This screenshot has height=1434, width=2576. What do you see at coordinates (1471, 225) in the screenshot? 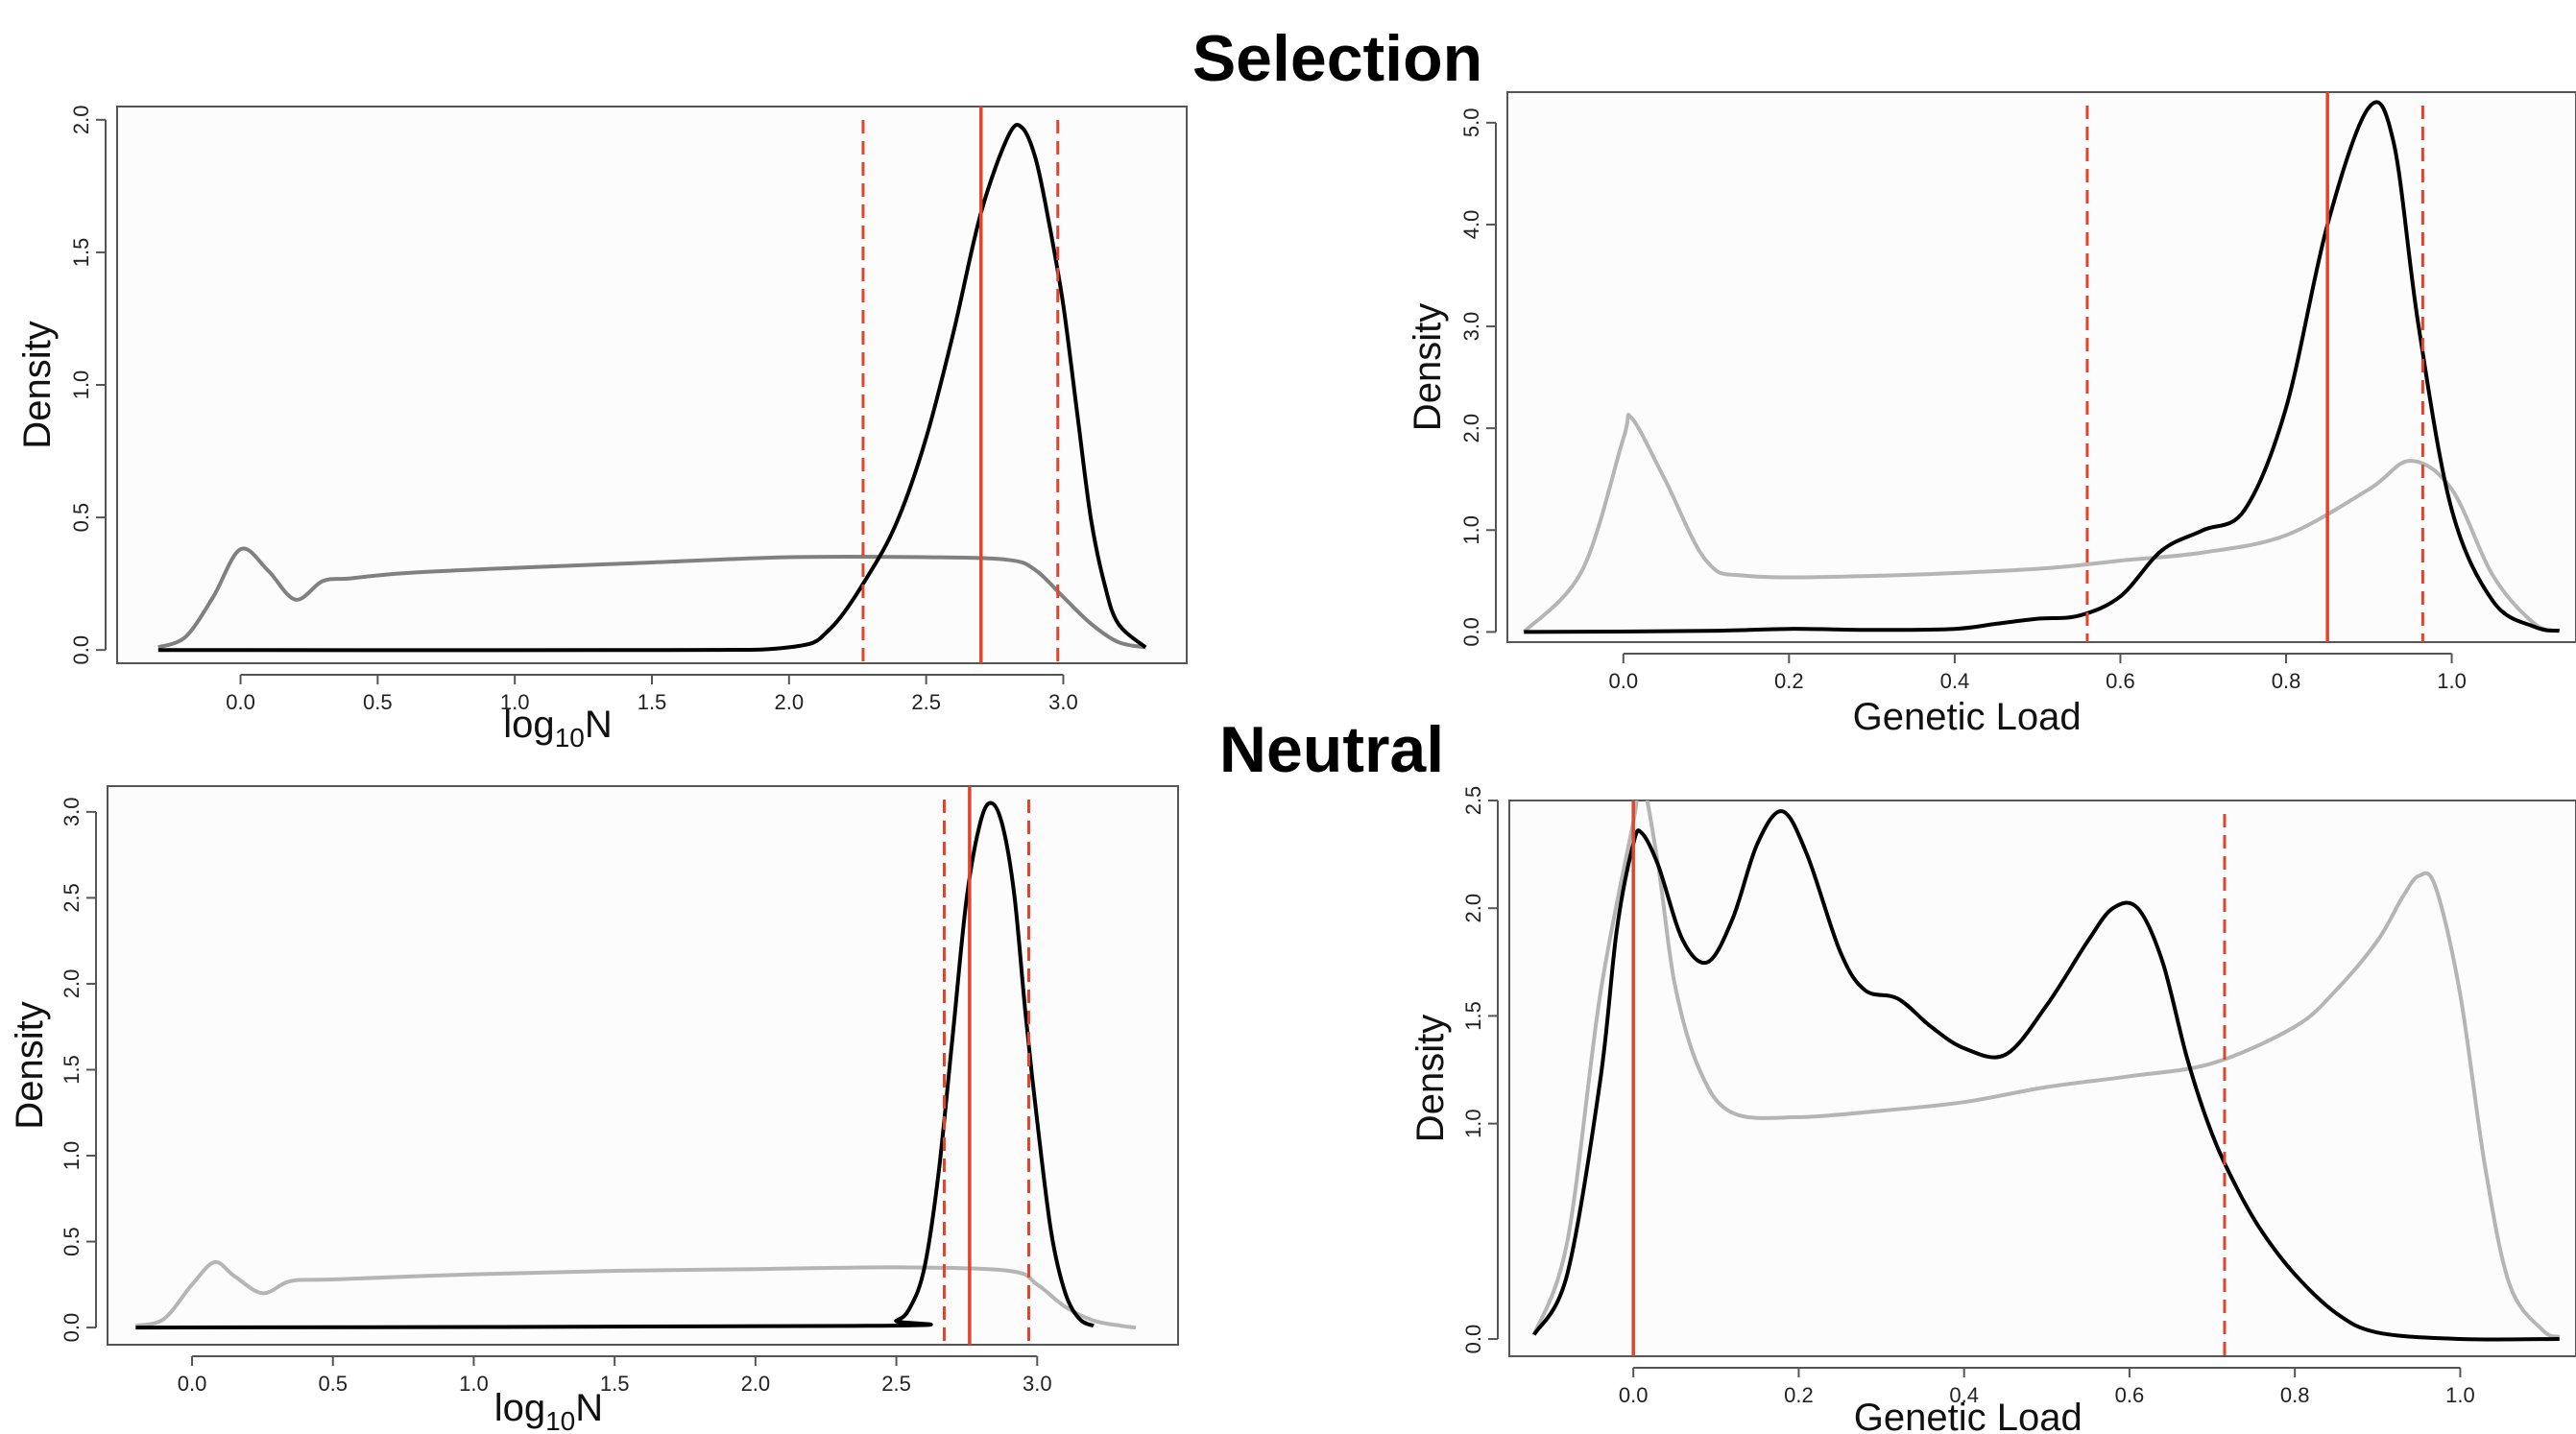
I see `y-tick-label: 4.0` at bounding box center [1471, 225].